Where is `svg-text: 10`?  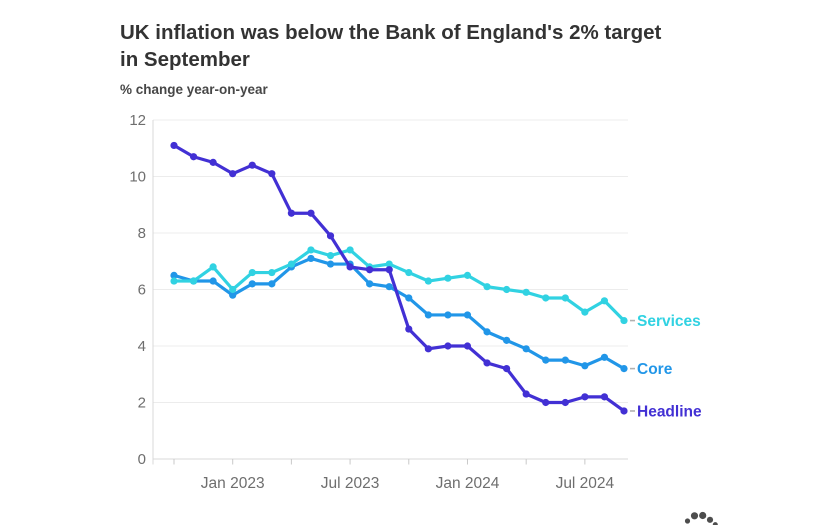 svg-text: 10 is located at coordinates (137, 177).